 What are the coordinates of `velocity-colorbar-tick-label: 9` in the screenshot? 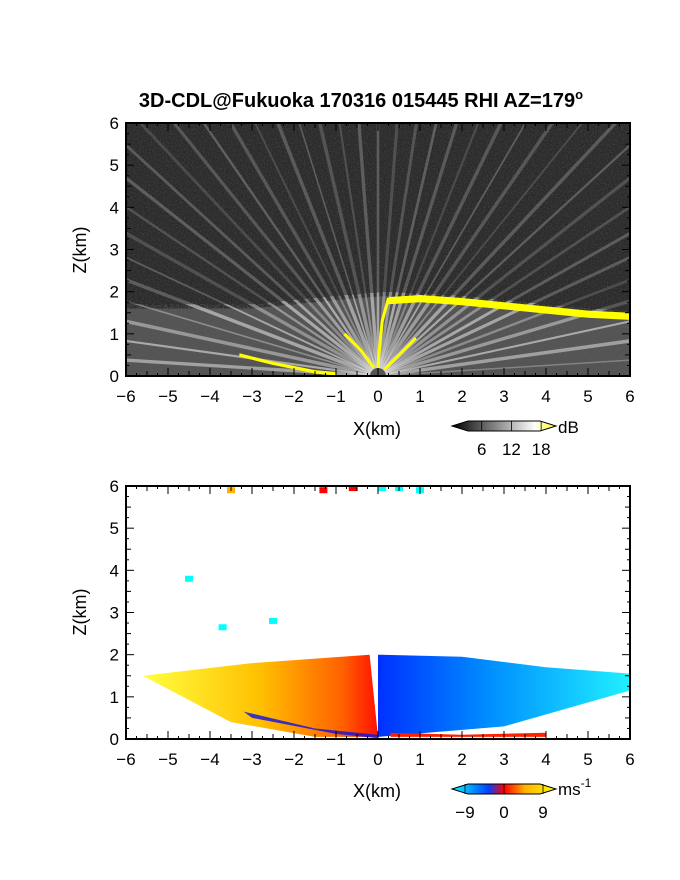 It's located at (542, 812).